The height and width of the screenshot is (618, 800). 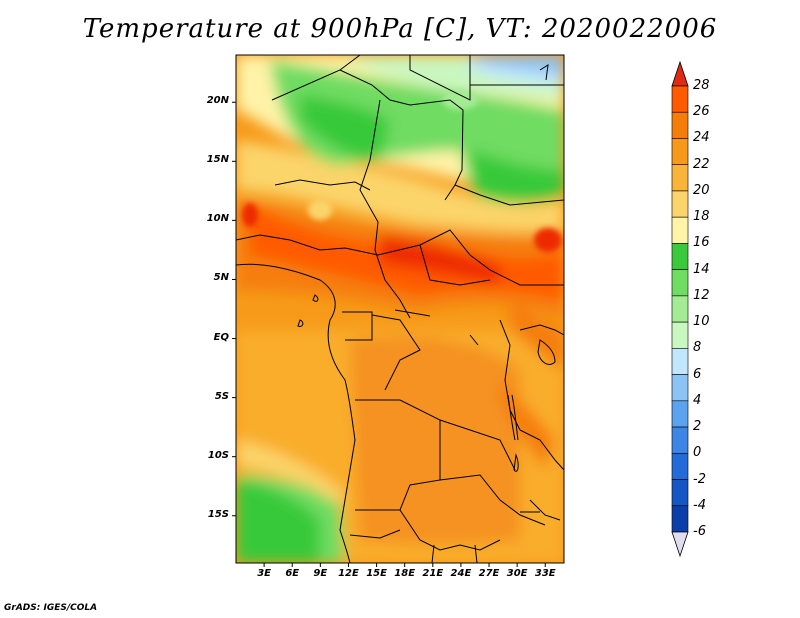 What do you see at coordinates (680, 544) in the screenshot?
I see `colorbar-bottom-arrow` at bounding box center [680, 544].